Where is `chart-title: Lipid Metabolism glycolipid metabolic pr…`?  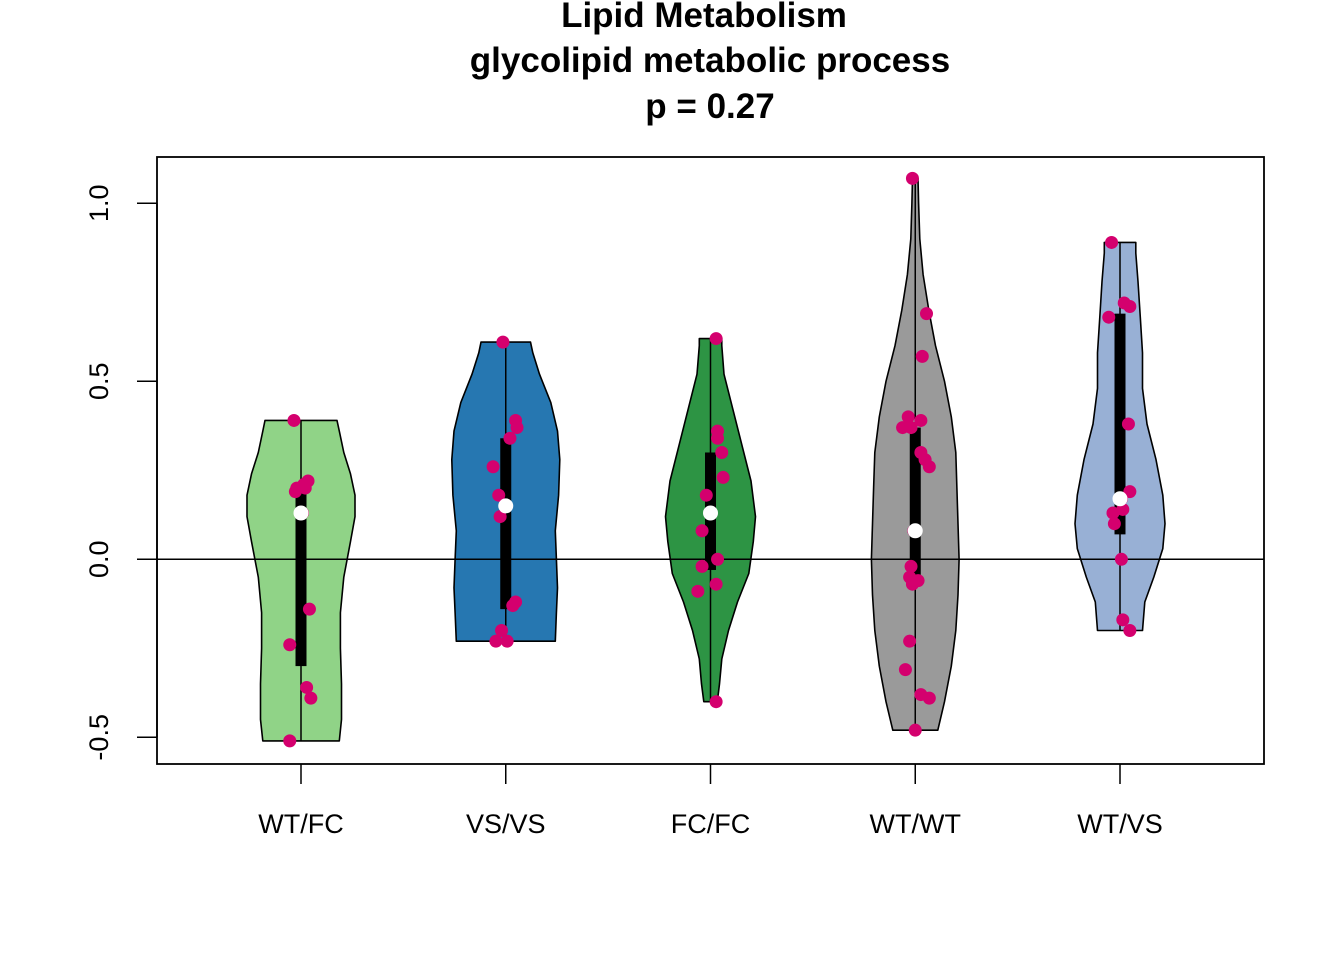 chart-title: Lipid Metabolism glycolipid metabolic pr… is located at coordinates (710, 63).